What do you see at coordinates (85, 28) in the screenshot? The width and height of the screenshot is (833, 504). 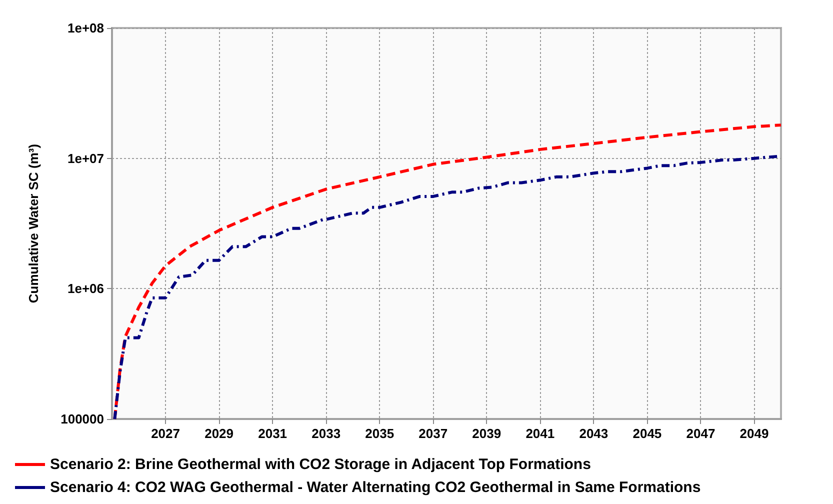 I see `y-tick-label: 1e+08` at bounding box center [85, 28].